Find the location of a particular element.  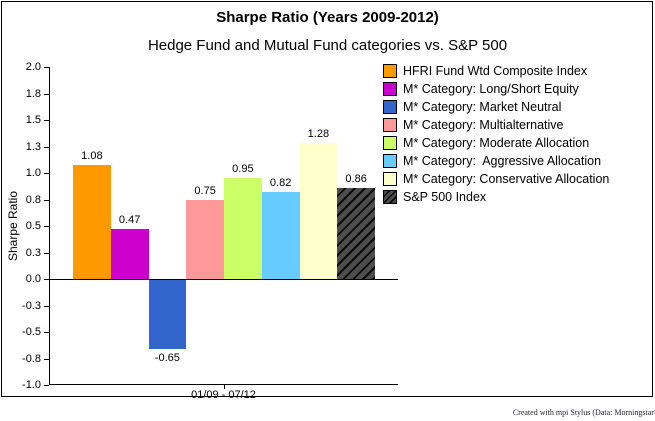

y-tick-label: 0.0 is located at coordinates (33, 279).